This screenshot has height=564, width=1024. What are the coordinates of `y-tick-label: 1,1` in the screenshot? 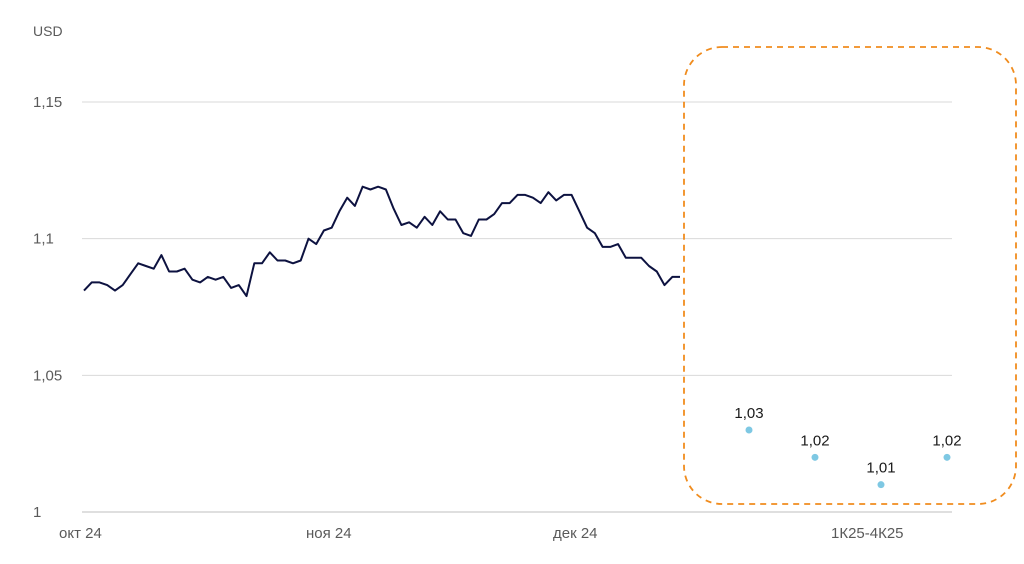 It's located at (43, 239).